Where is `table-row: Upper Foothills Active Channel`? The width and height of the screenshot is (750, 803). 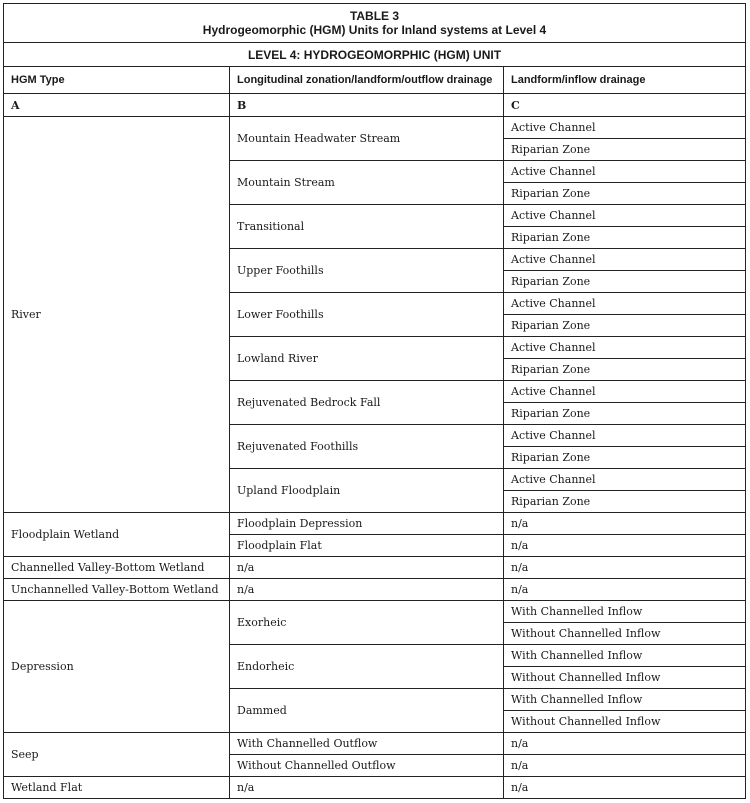 table-row: Upper Foothills Active Channel is located at coordinates (375, 270).